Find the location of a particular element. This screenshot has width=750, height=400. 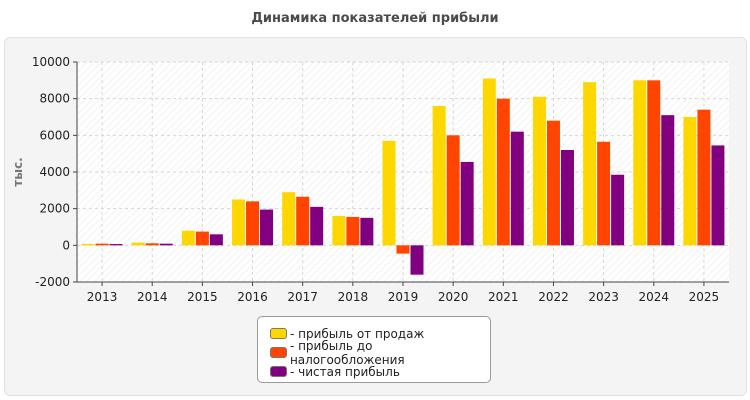

bar-3-2018 is located at coordinates (367, 231).